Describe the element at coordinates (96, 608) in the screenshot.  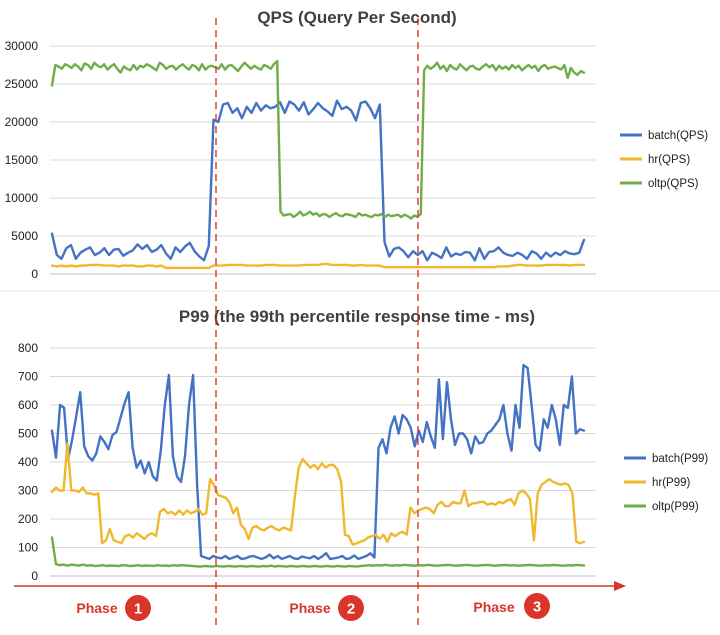
I see `phase-1-label: Phase` at that location.